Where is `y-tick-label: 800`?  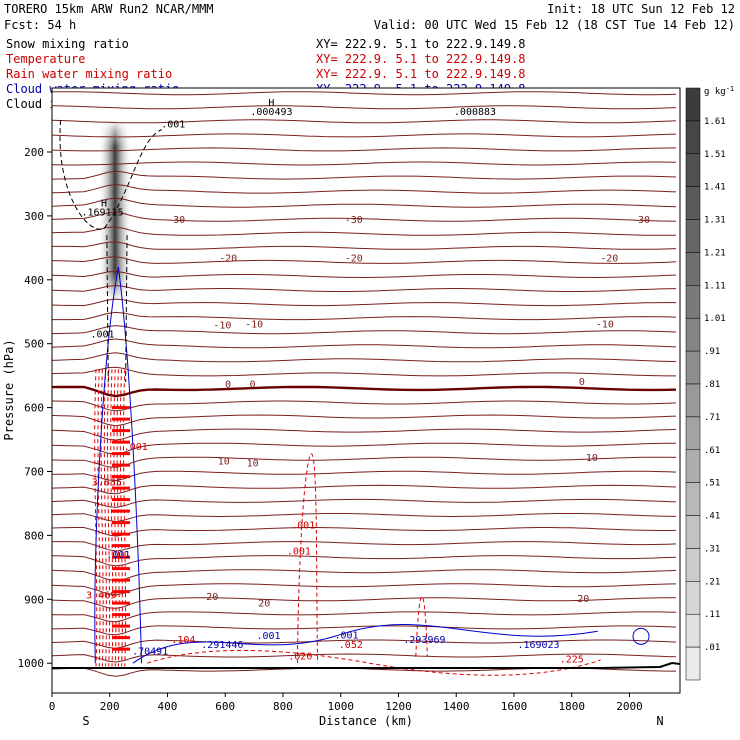
y-tick-label: 800 is located at coordinates (34, 535).